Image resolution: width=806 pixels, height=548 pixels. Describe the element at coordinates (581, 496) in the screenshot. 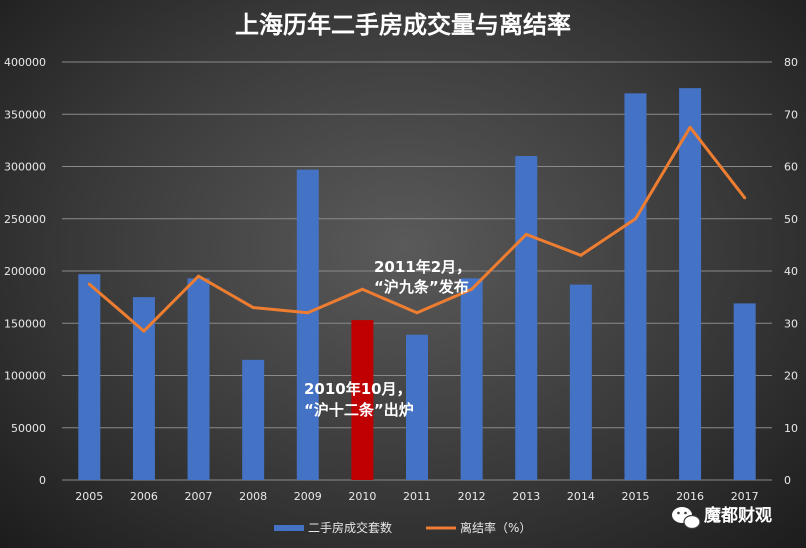

I see `x-tick-label: 2014` at that location.